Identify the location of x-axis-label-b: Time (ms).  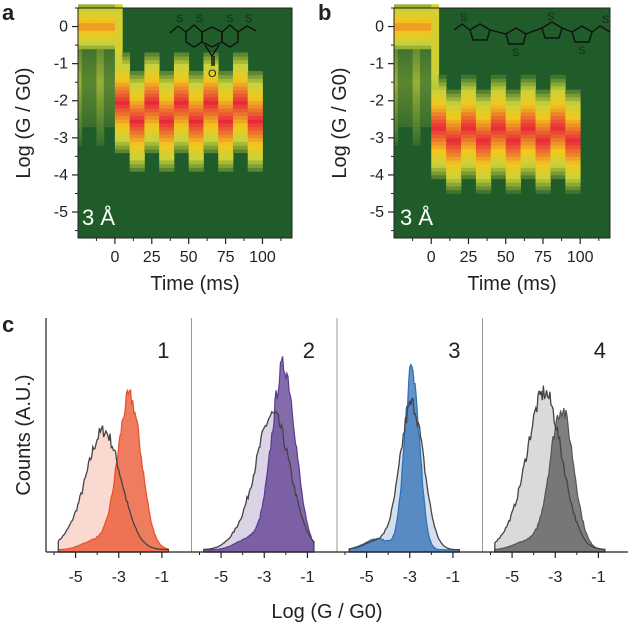
(511, 284).